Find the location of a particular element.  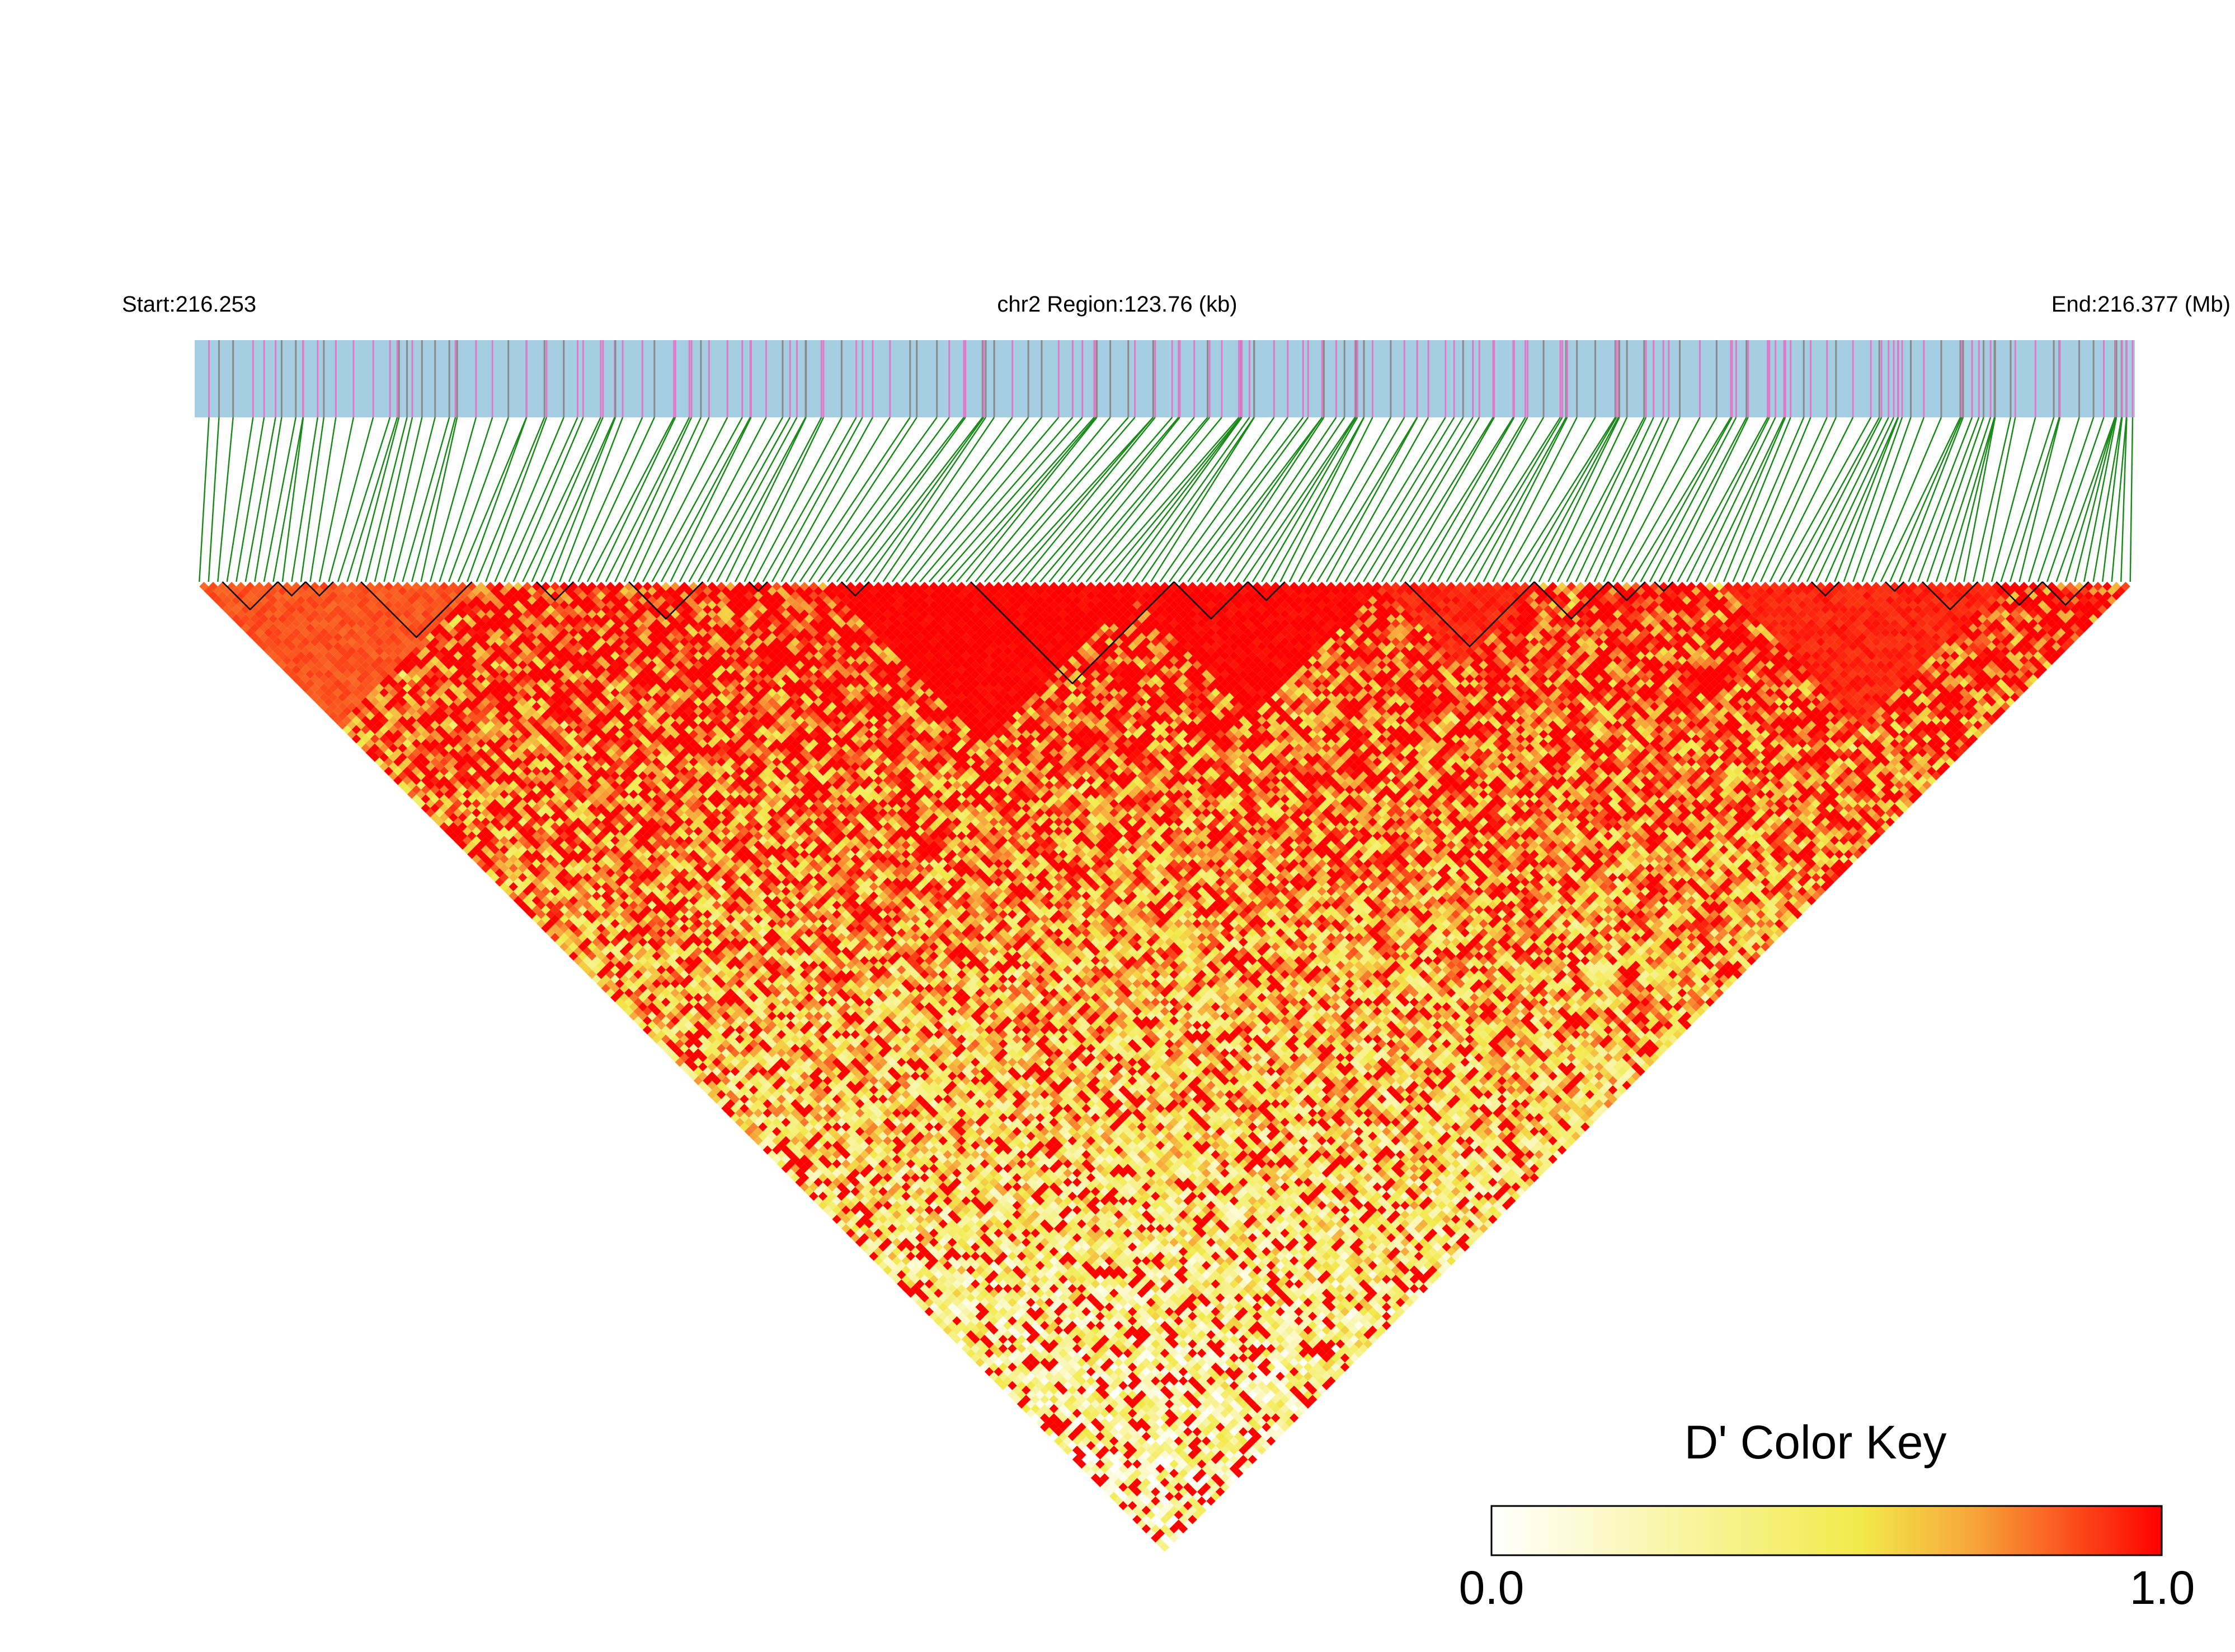

snp-position-track is located at coordinates (1165, 379).